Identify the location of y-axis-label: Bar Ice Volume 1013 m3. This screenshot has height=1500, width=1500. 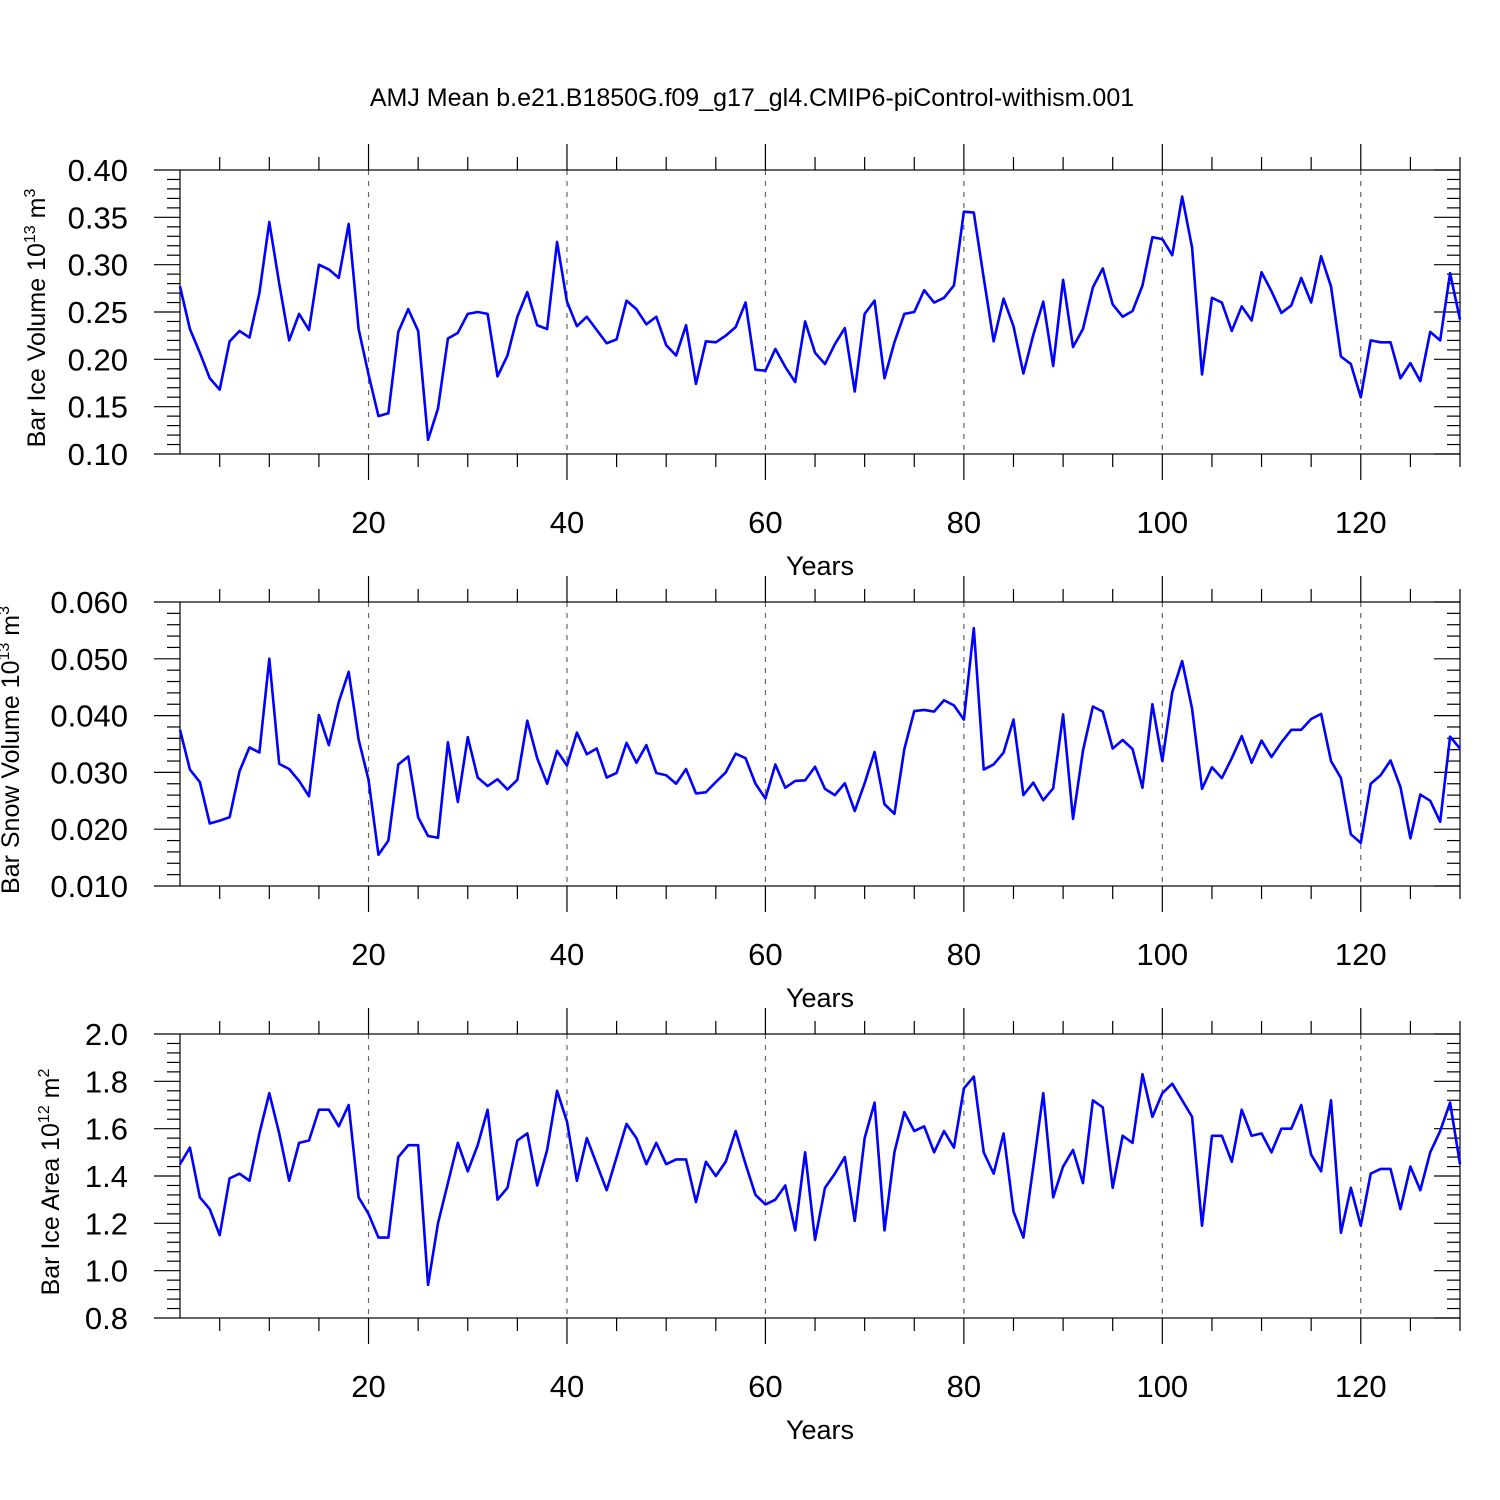
(36, 318).